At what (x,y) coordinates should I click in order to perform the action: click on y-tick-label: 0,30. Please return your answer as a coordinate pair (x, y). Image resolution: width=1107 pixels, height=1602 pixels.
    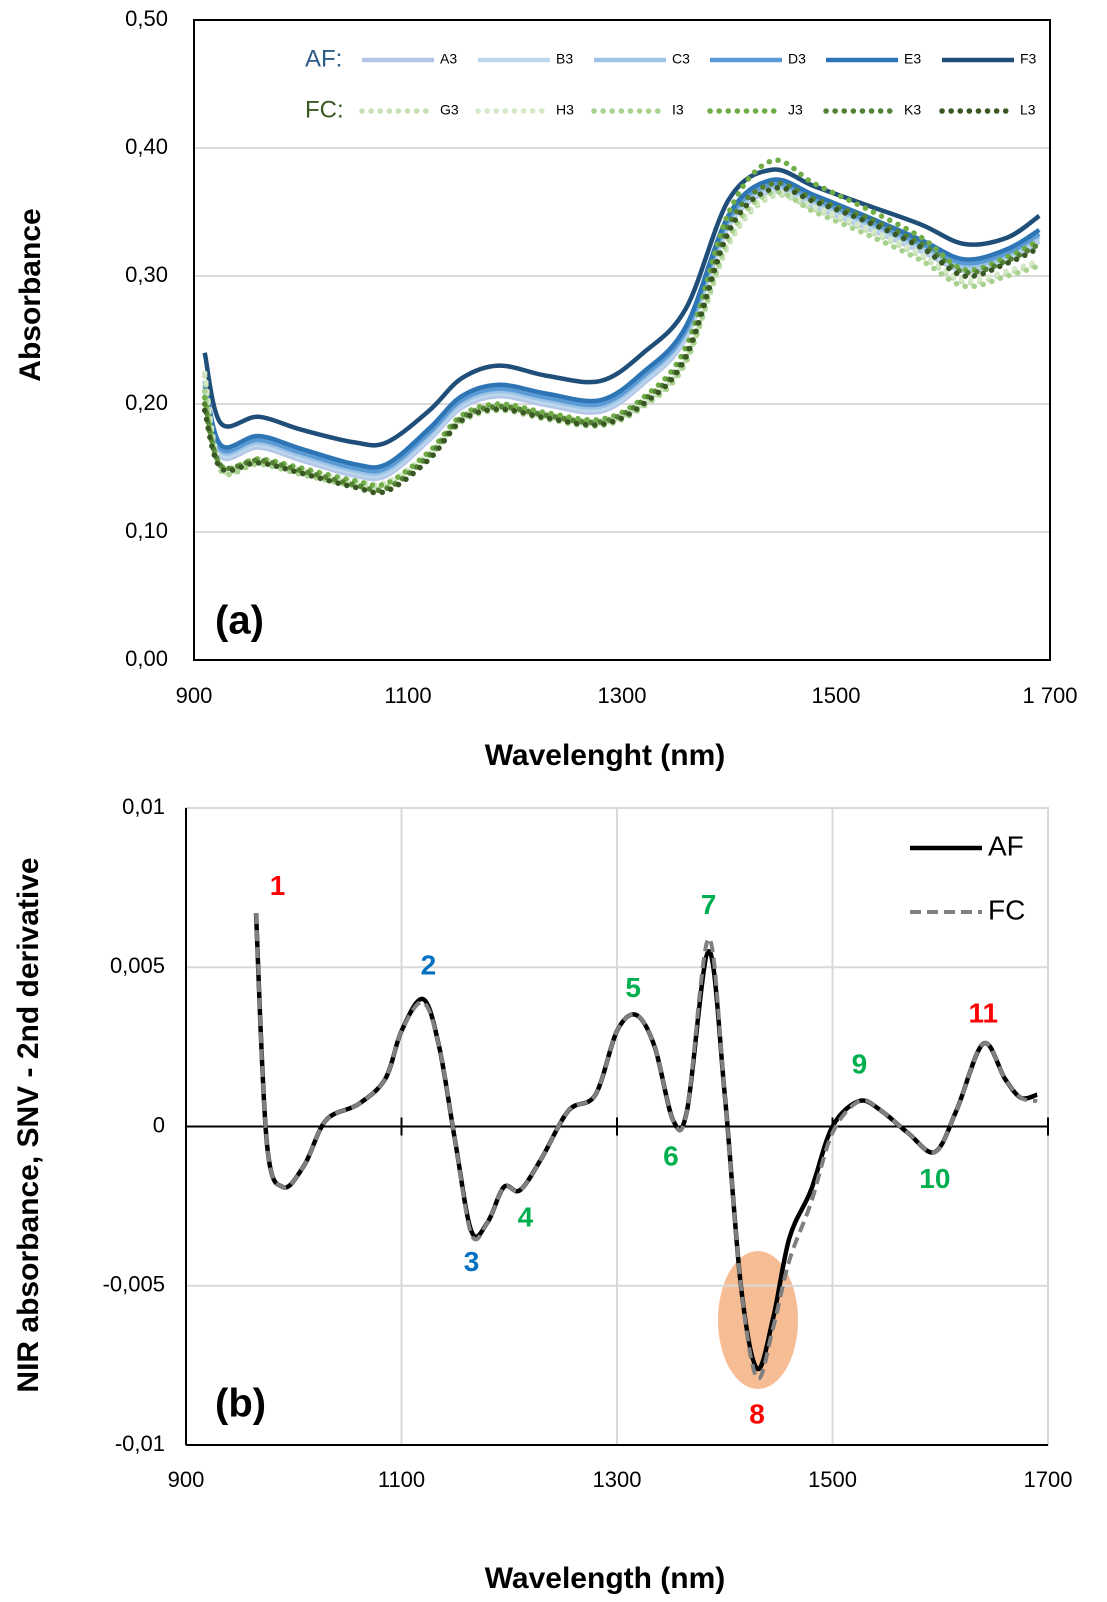
    Looking at the image, I should click on (146, 274).